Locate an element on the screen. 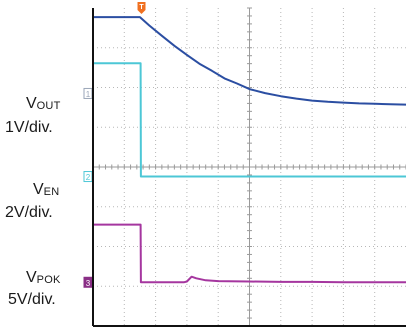  vpok-label-sub: POK is located at coordinates (48, 280).